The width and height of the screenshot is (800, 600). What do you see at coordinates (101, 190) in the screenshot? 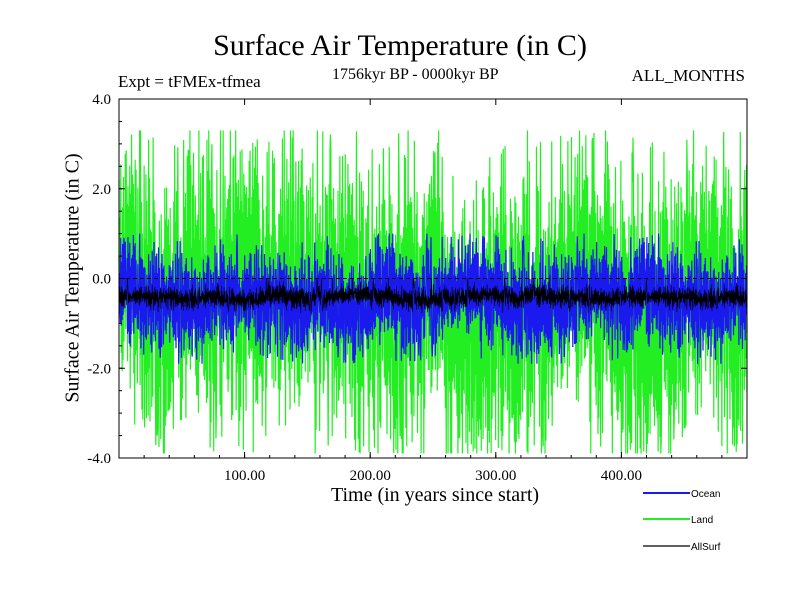
I see `y-tick-label: 2.0` at bounding box center [101, 190].